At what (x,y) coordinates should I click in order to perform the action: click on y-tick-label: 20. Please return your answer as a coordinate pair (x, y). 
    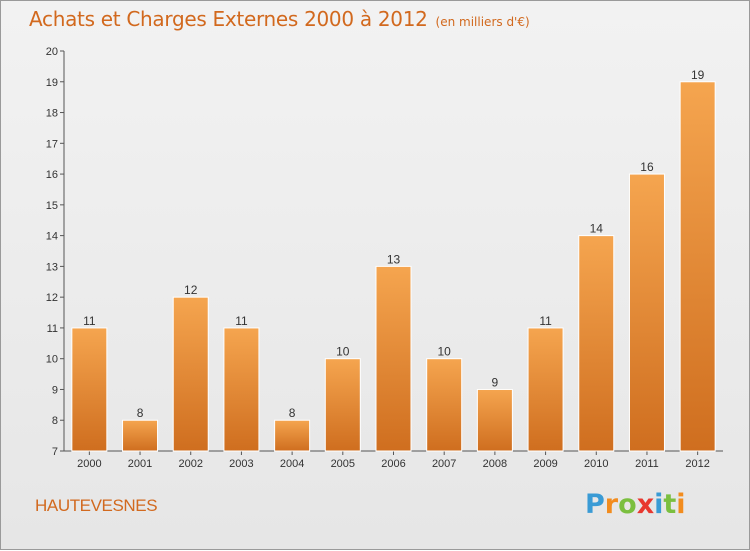
    Looking at the image, I should click on (52, 52).